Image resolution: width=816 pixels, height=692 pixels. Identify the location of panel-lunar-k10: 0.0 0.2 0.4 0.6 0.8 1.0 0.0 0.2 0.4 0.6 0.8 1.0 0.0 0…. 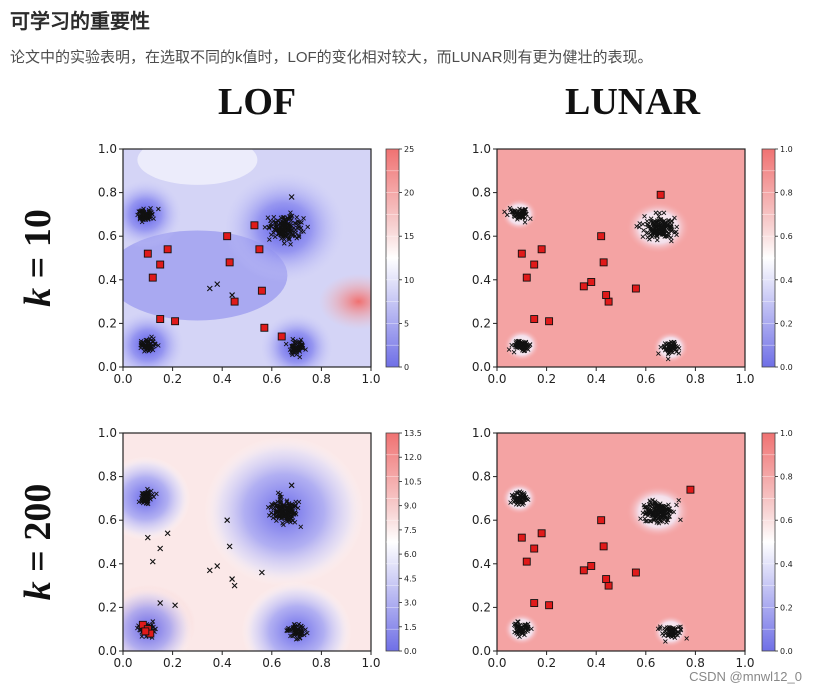
(632, 264).